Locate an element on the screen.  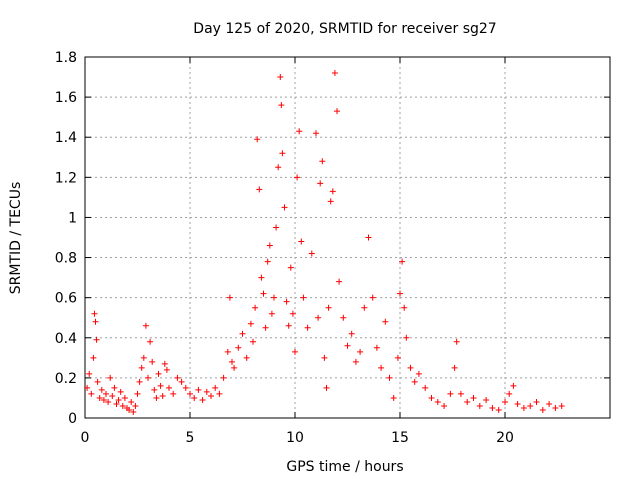
y-tick-label: 0 is located at coordinates (72, 419).